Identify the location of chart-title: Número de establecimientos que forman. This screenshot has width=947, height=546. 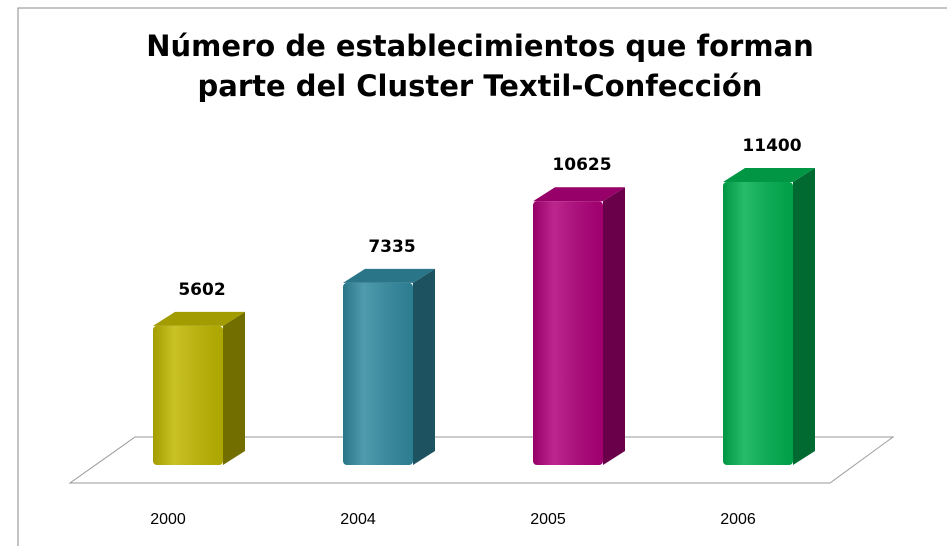
(480, 46).